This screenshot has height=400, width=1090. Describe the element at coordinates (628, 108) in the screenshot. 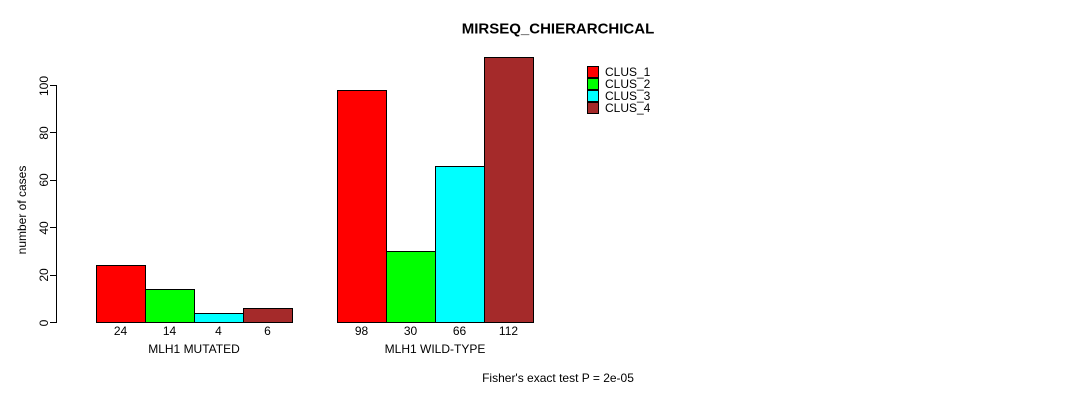

I see `legend-label: CLUS_4` at that location.